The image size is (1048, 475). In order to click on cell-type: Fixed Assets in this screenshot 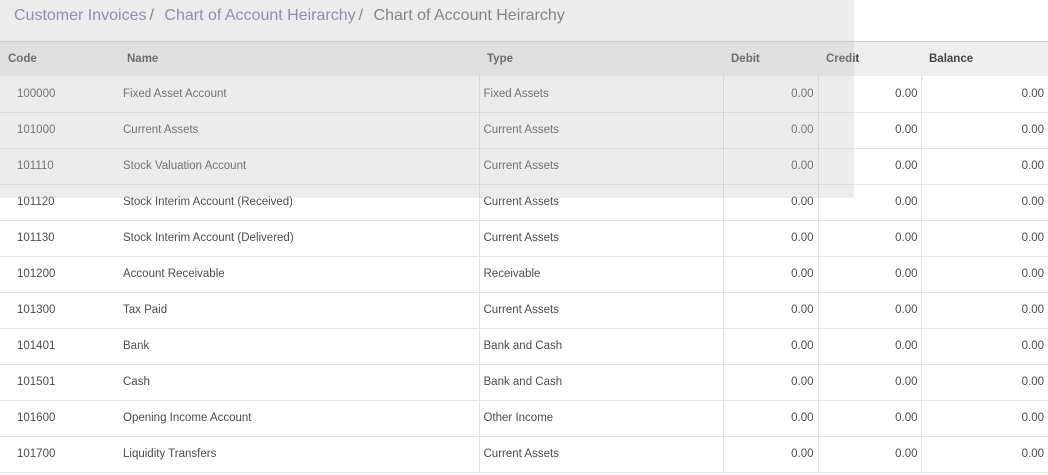, I will do `click(601, 94)`.